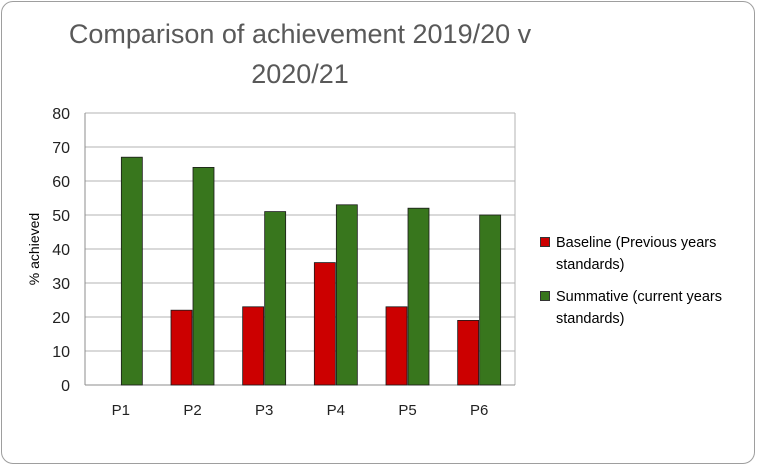 The image size is (758, 467). I want to click on x-tick-label: P4, so click(336, 410).